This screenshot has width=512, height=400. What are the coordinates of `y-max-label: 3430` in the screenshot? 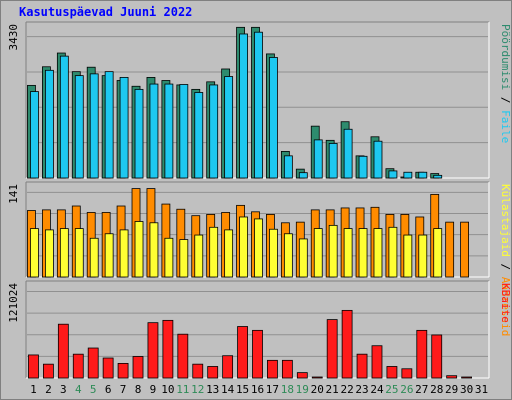 It's located at (13, 37).